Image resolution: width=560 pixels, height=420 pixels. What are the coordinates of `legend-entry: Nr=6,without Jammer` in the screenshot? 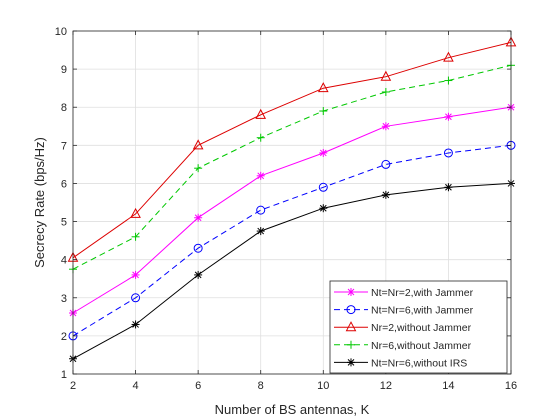 It's located at (403, 346).